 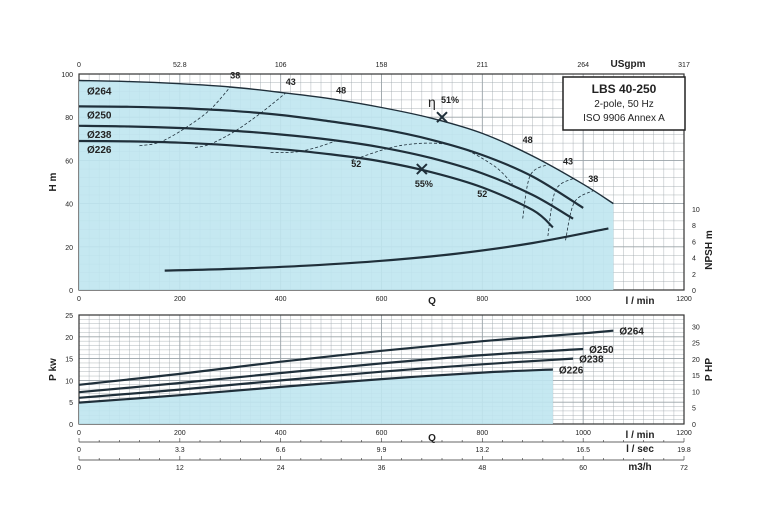 I want to click on unit-tick-label: 16.5, so click(x=583, y=450).